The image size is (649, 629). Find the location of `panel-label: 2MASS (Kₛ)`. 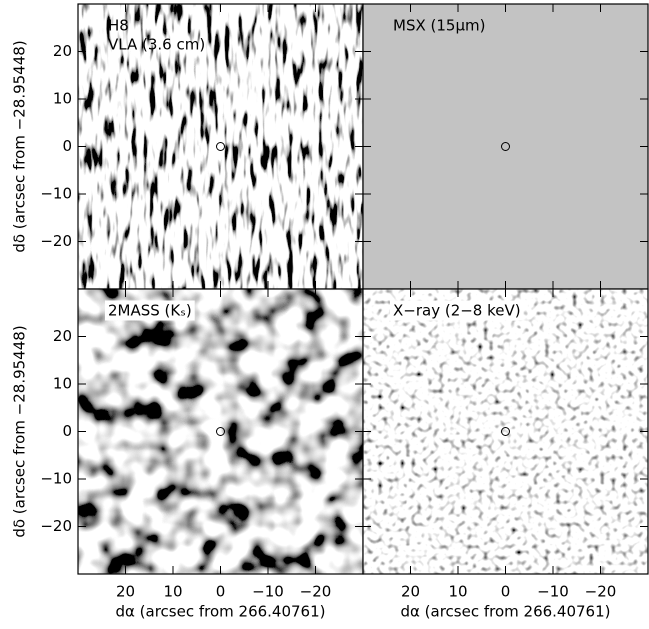

panel-label: 2MASS (Kₛ) is located at coordinates (150, 311).